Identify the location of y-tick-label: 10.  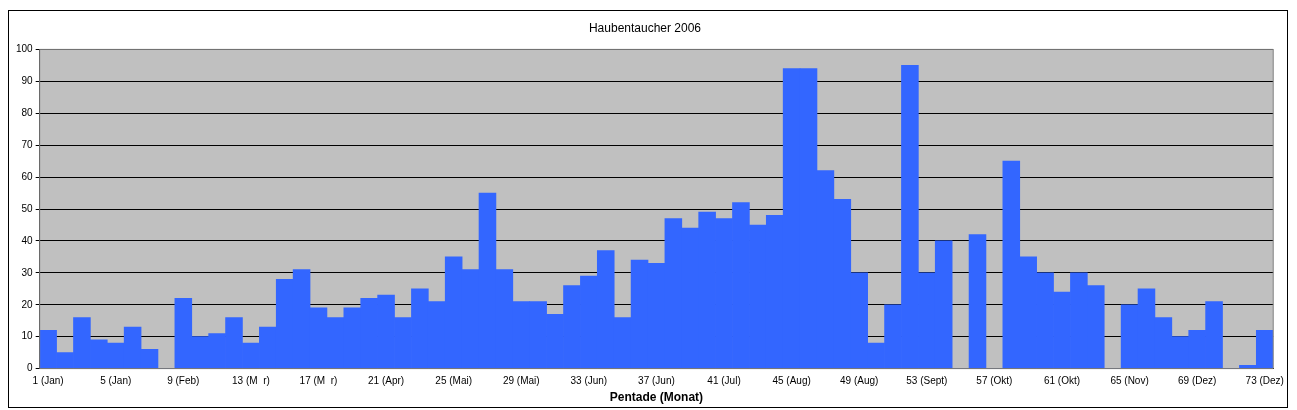
(27, 336).